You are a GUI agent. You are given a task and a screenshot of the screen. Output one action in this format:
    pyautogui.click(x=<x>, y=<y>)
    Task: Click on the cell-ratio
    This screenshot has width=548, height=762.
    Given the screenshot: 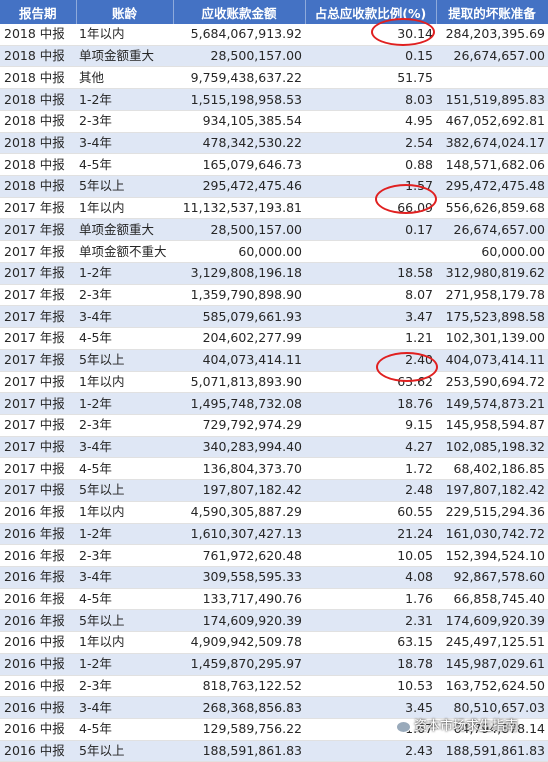 What is the action you would take?
    pyautogui.click(x=370, y=251)
    